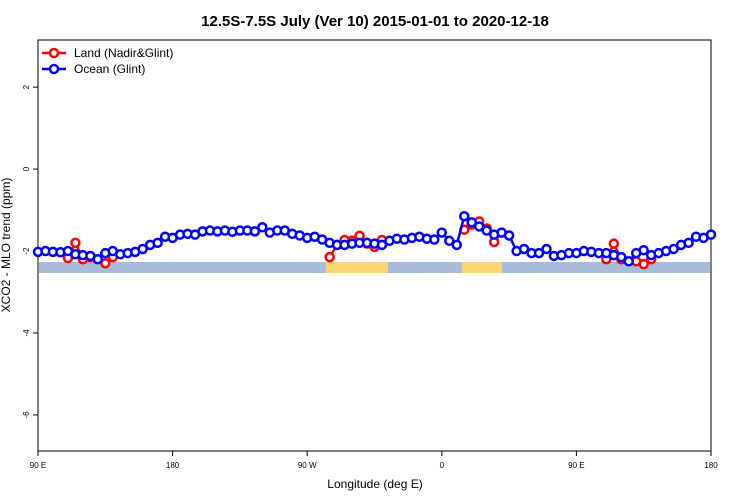 The height and width of the screenshot is (500, 750). I want to click on y-axis-label: XCO2 - MLO trend (ppm), so click(6, 245).